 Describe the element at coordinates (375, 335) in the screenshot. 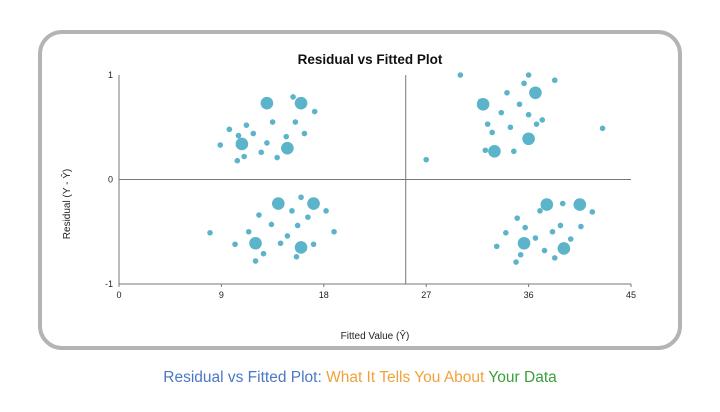

I see `x-axis-label: Fitted Value (Ŷ)` at that location.